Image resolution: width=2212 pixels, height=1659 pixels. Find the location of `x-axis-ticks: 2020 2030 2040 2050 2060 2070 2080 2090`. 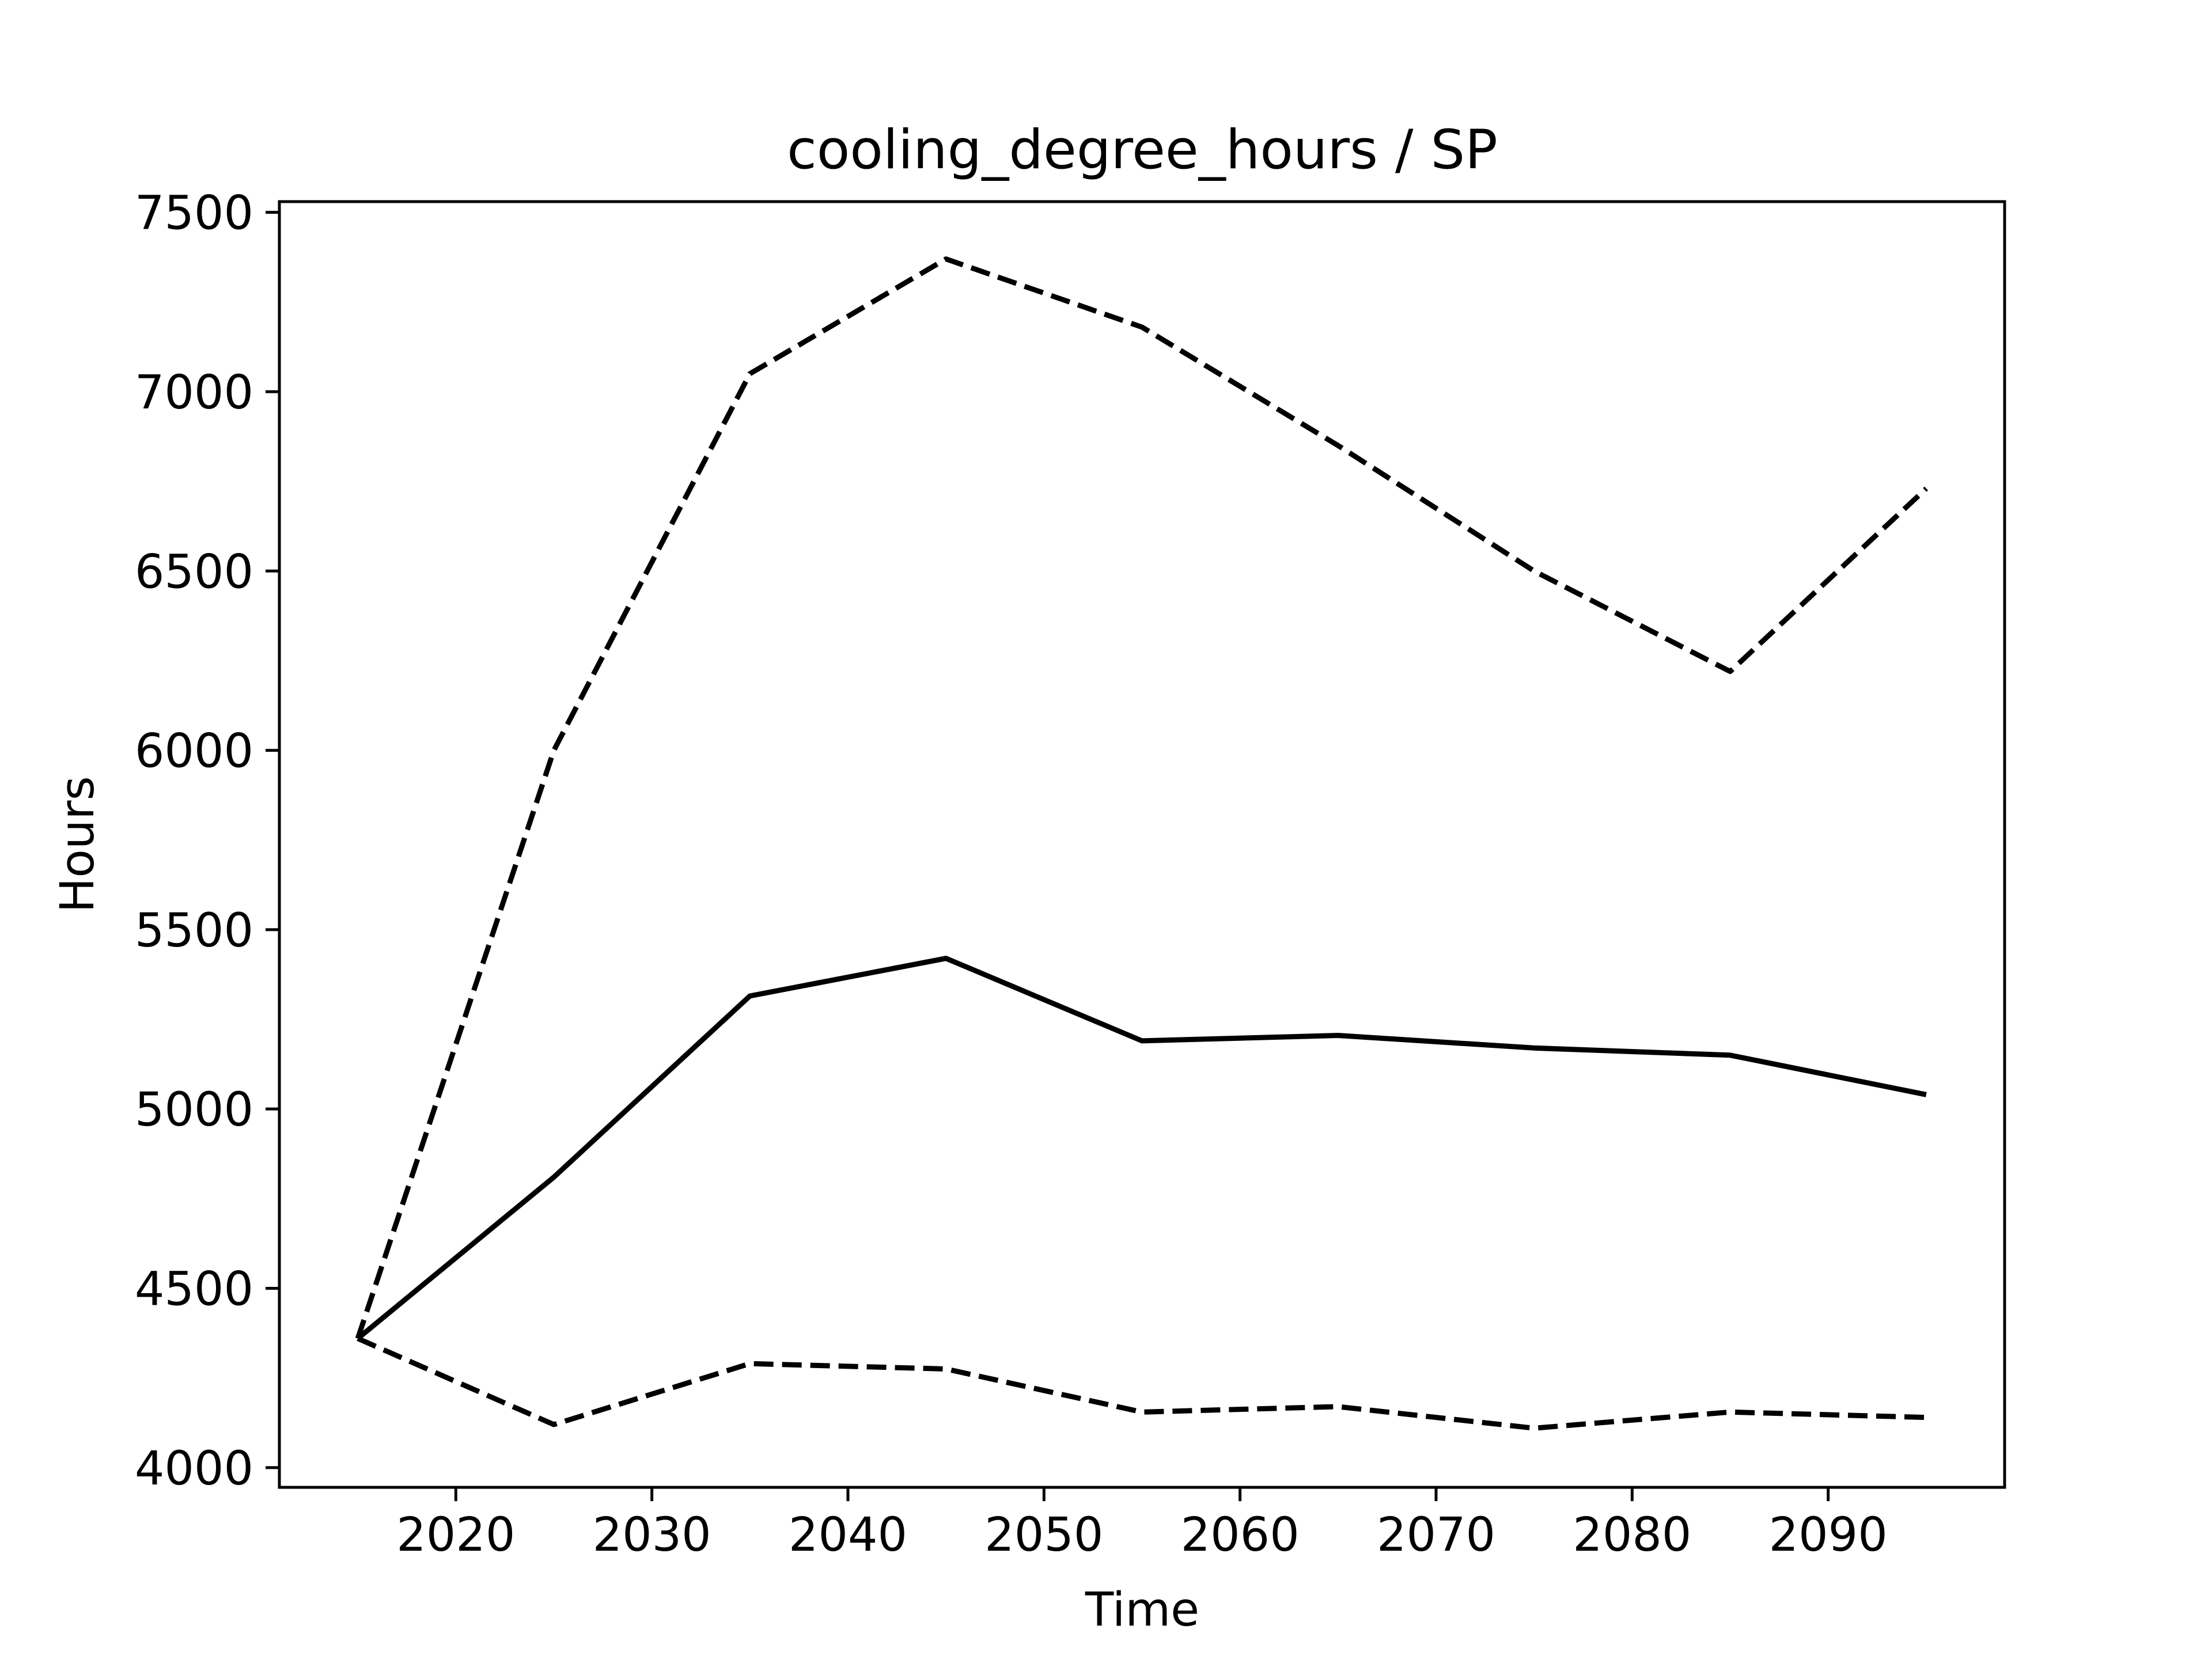

x-axis-ticks: 2020 2030 2040 2050 2060 2070 2080 2090 is located at coordinates (1142, 1524).